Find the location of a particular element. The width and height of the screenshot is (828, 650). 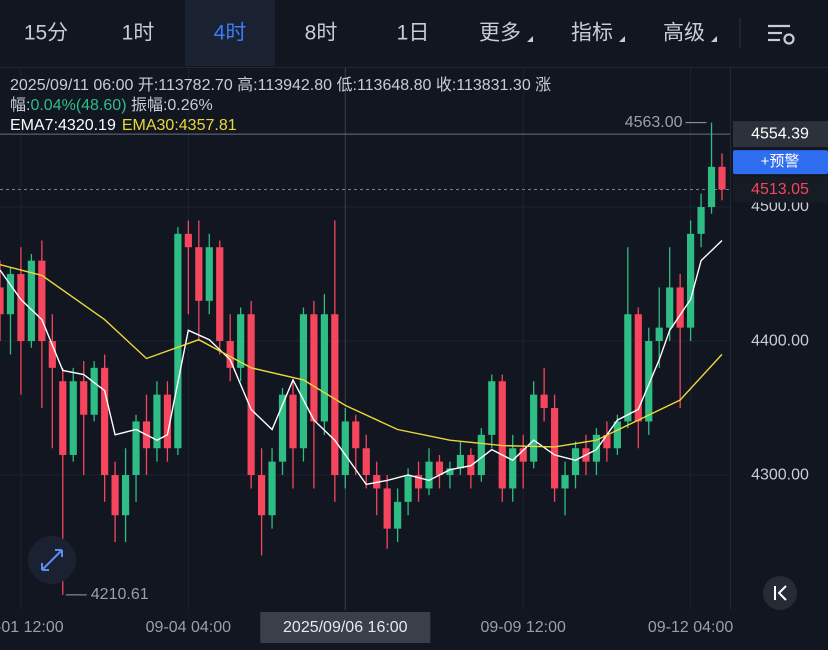

tab: 4时 is located at coordinates (230, 33).